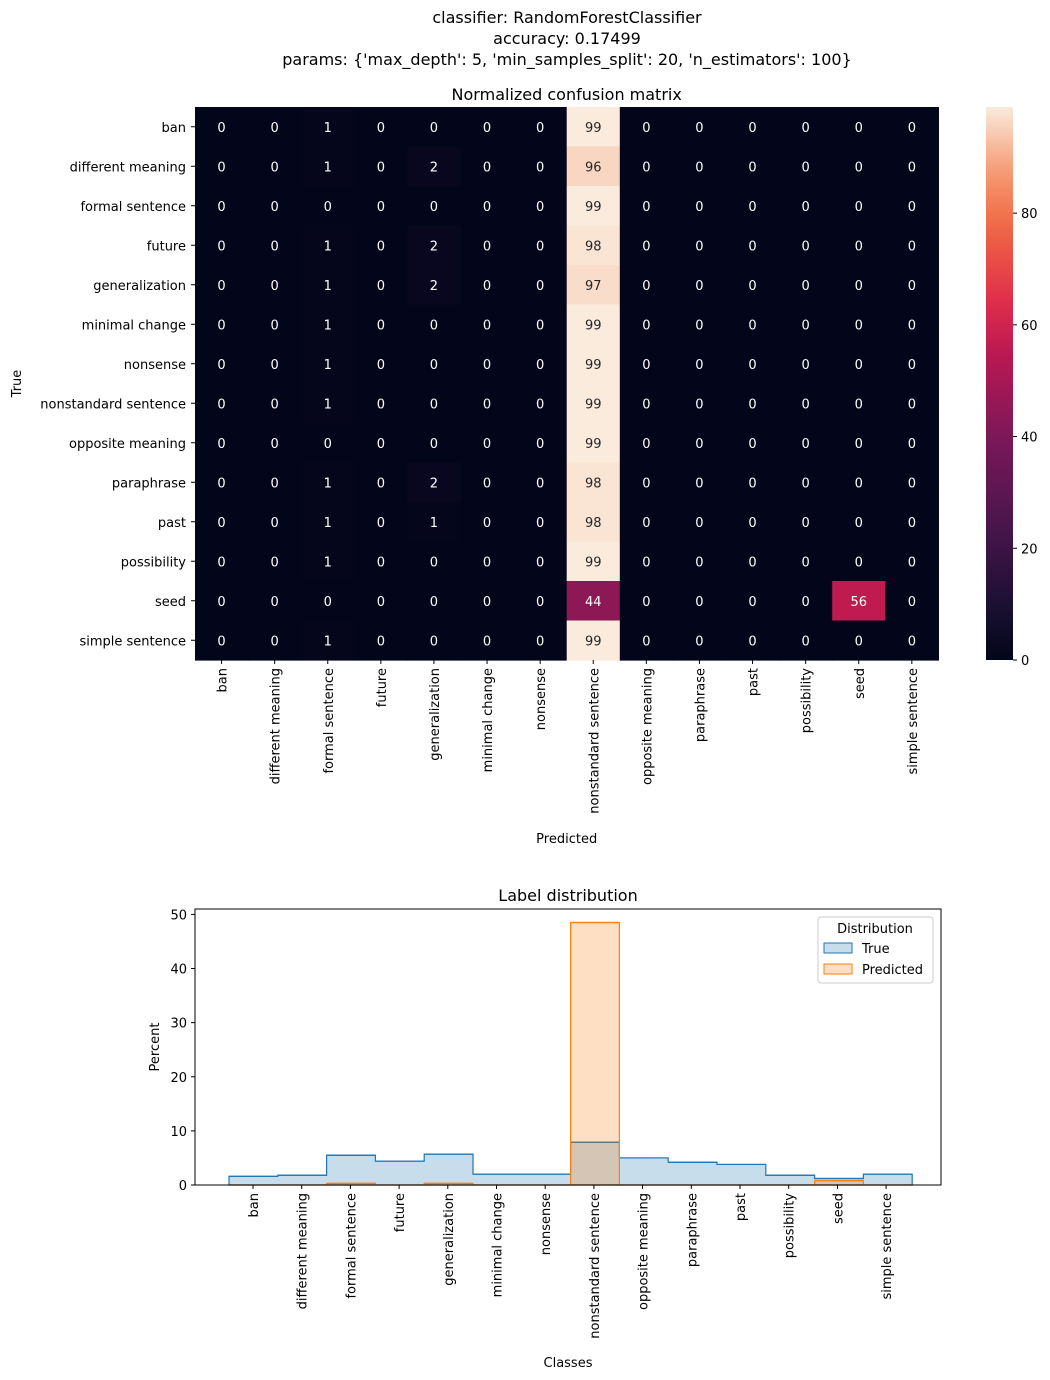  I want to click on cell-value-label: 2, so click(434, 286).